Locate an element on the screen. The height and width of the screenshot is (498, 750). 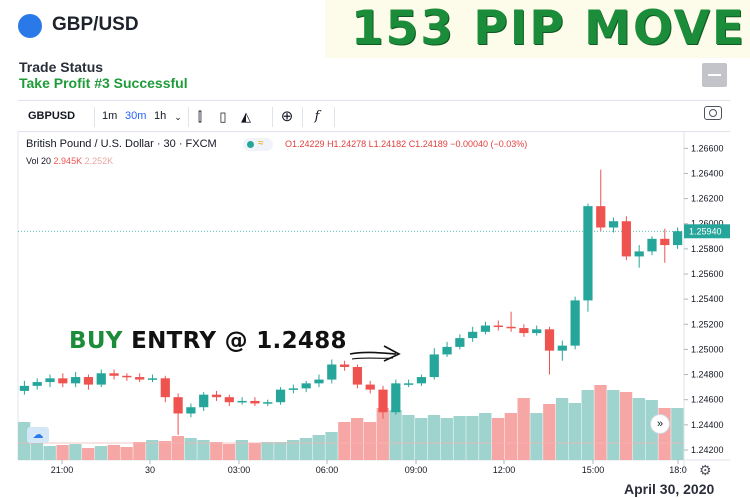
interval-30m: 30m is located at coordinates (136, 116).